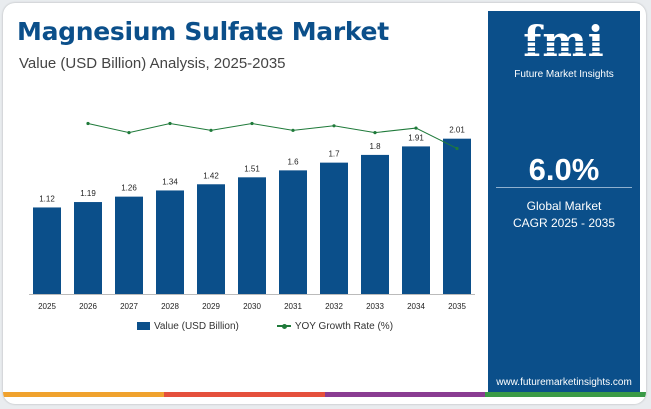 The height and width of the screenshot is (409, 651). Describe the element at coordinates (265, 326) in the screenshot. I see `chart-legend: Value (USD Billion) YOY Growth Rate (%)` at that location.